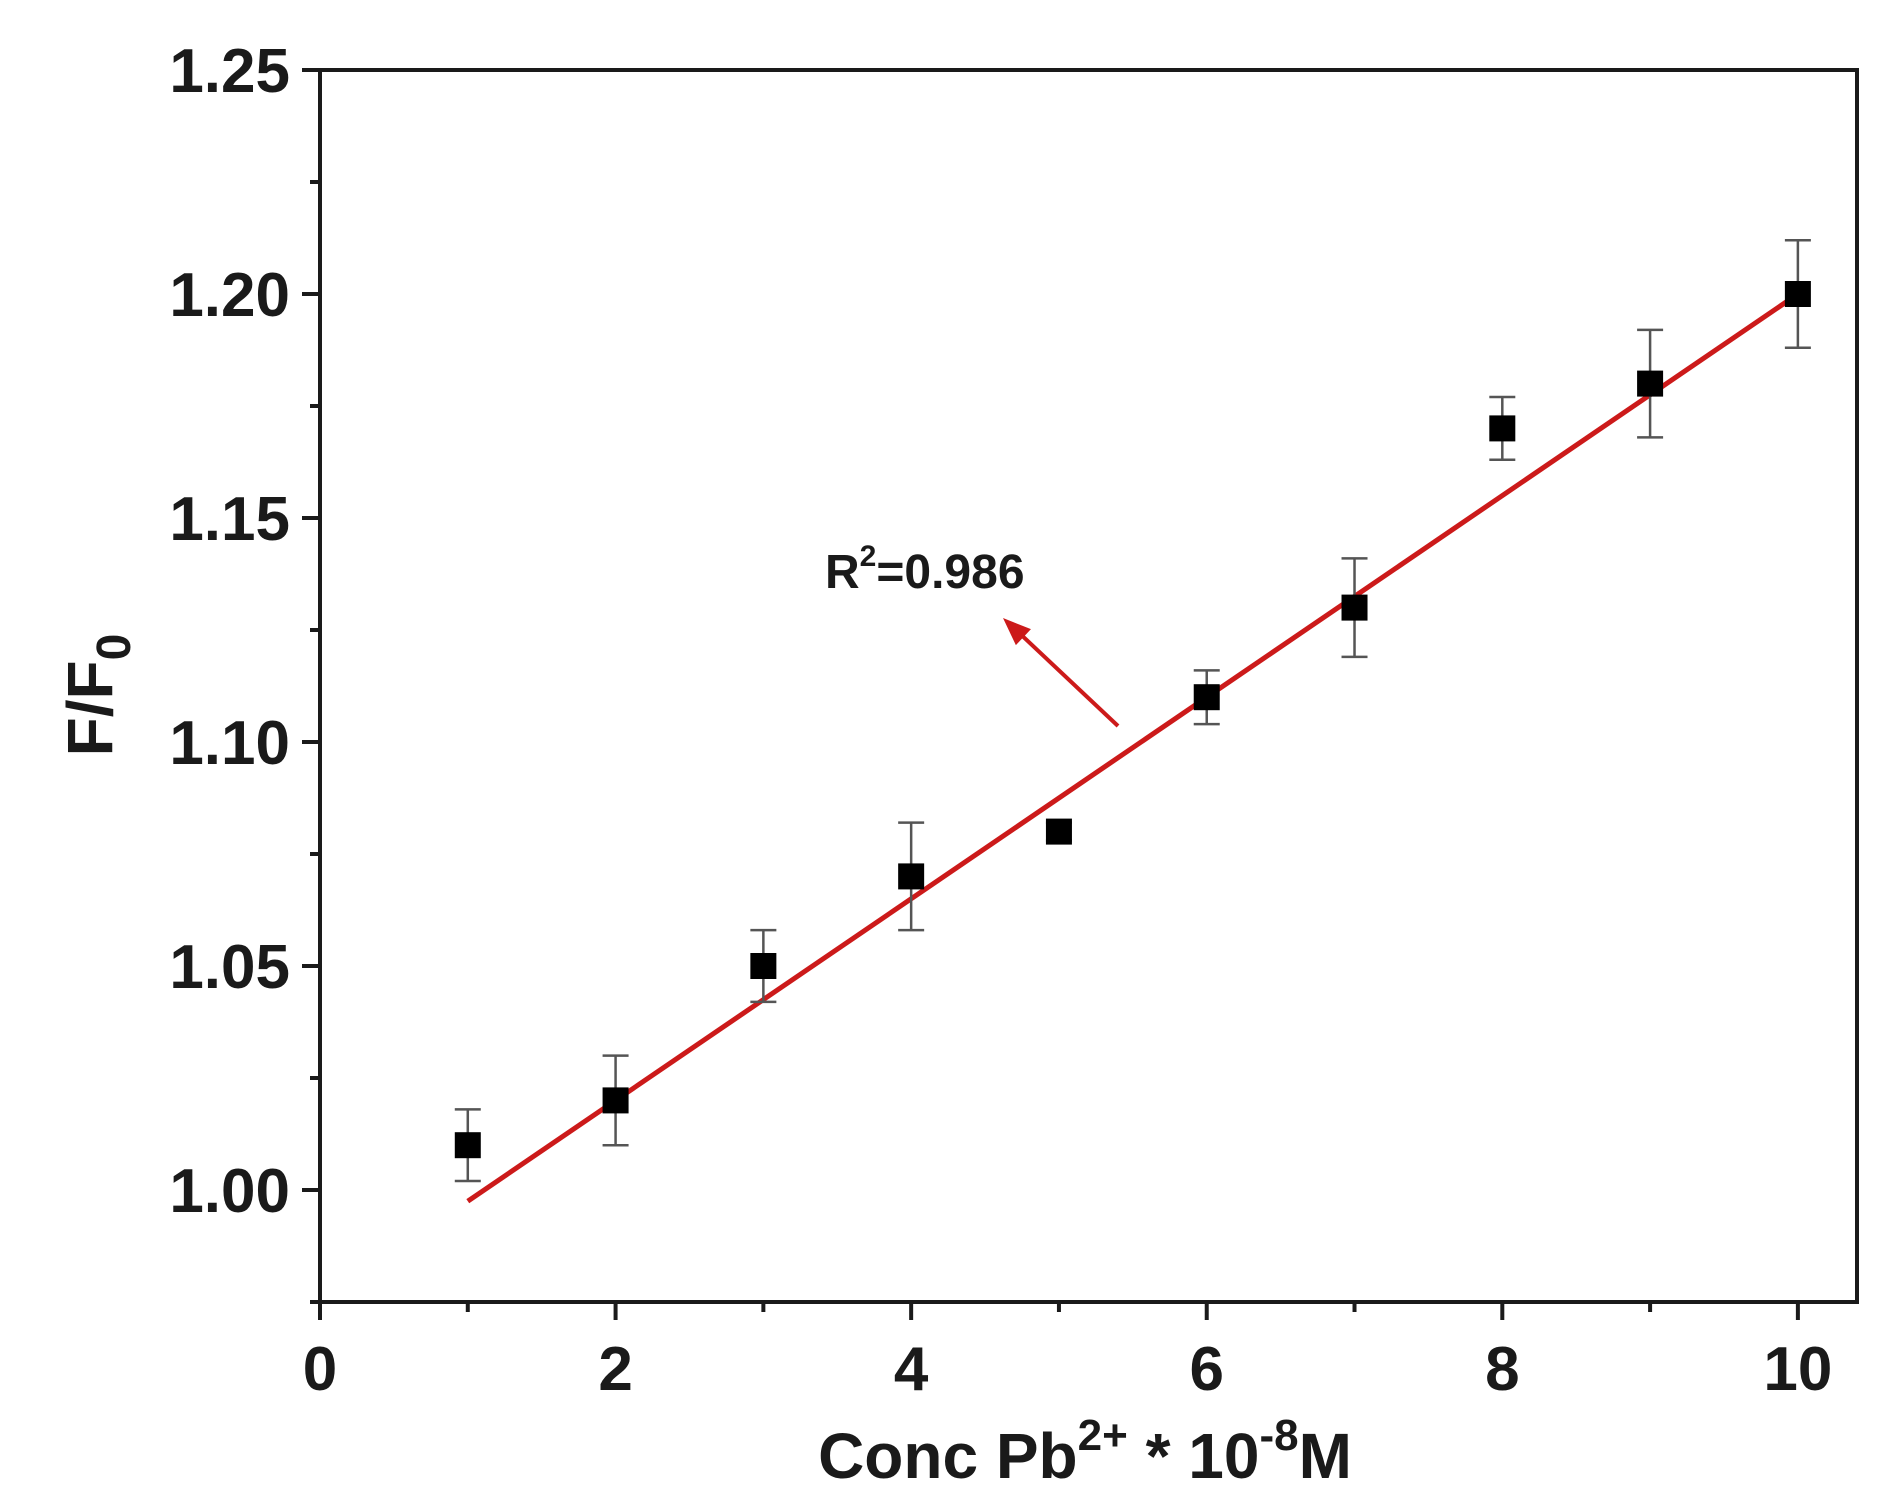  I want to click on x-tick-label: 4, so click(911, 1369).